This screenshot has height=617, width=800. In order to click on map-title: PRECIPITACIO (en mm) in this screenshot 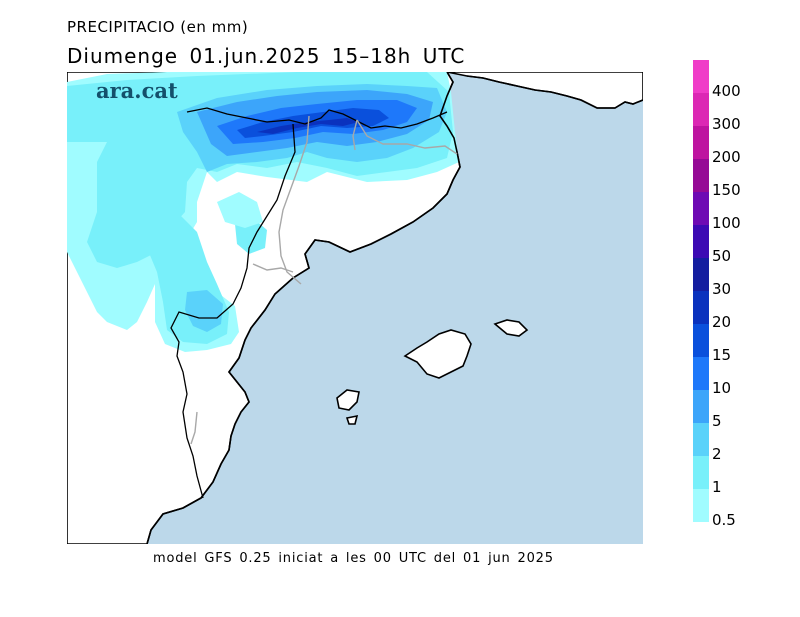, I will do `click(158, 27)`.